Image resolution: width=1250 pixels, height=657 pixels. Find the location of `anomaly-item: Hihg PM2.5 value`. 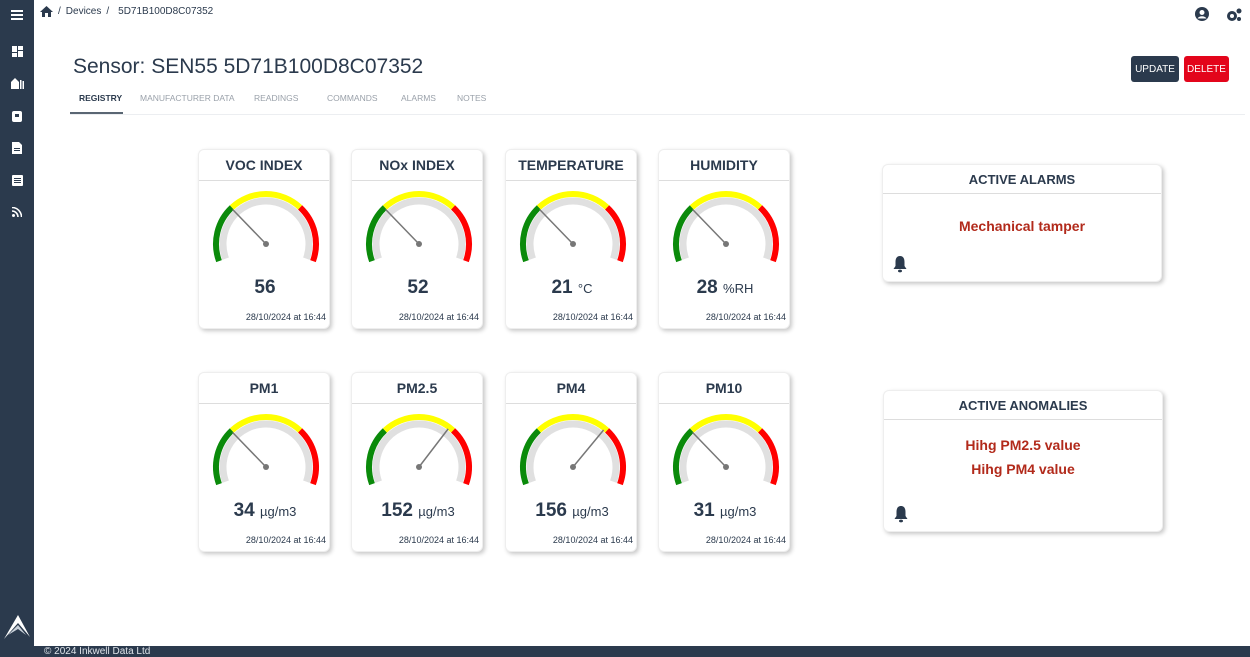

anomaly-item: Hihg PM2.5 value is located at coordinates (1023, 445).